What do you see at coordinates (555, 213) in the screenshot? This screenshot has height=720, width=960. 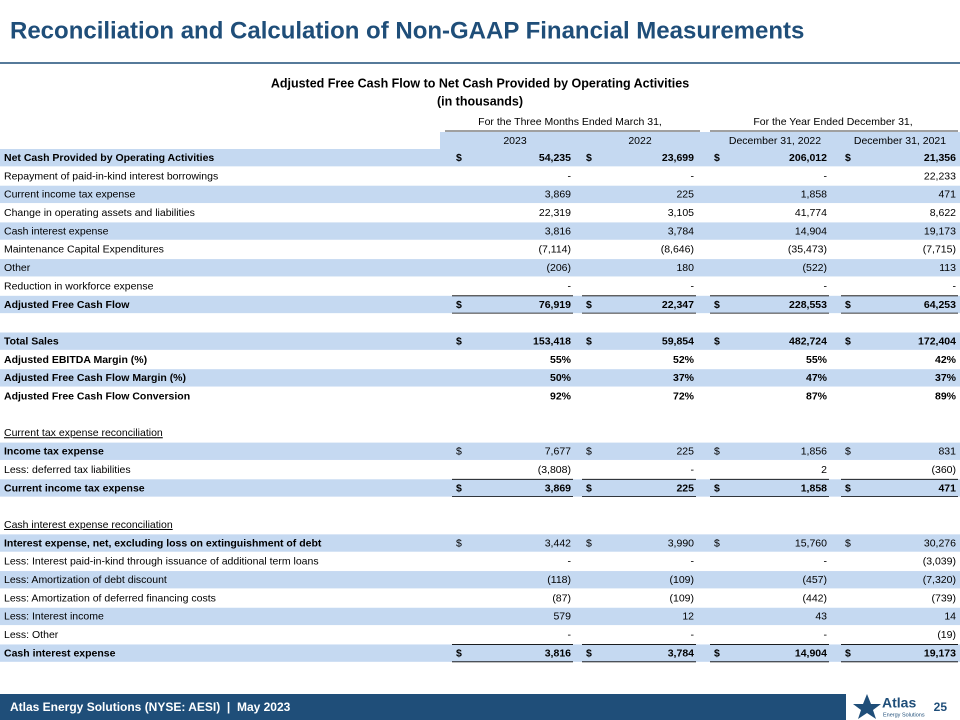 I see `cell-value: 22,319` at bounding box center [555, 213].